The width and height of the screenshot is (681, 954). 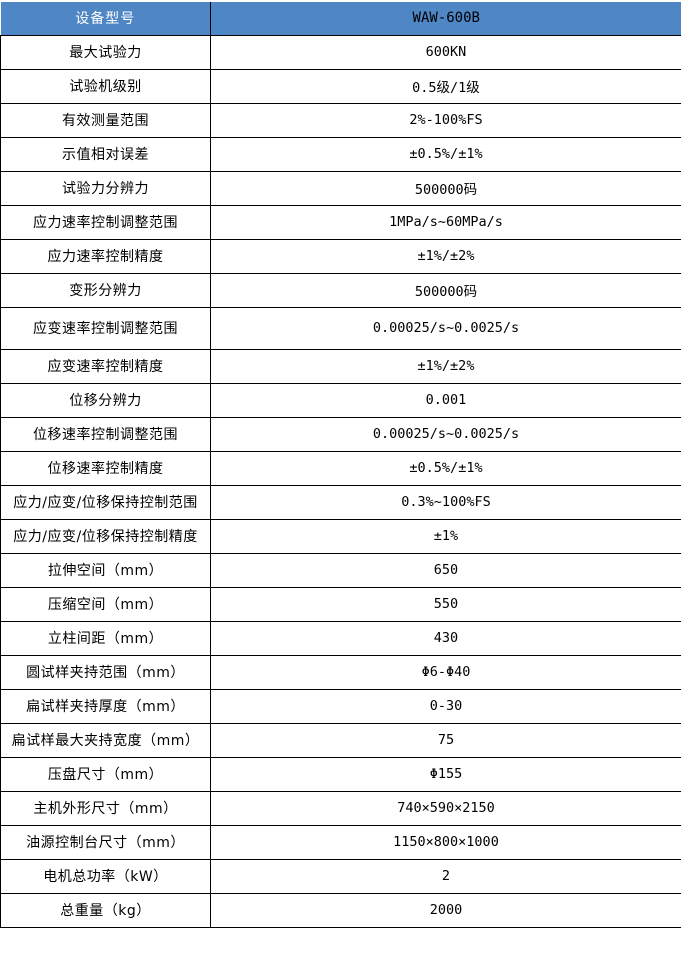 I want to click on table-row: 有效测量范围 2%-100%FS, so click(x=340, y=120).